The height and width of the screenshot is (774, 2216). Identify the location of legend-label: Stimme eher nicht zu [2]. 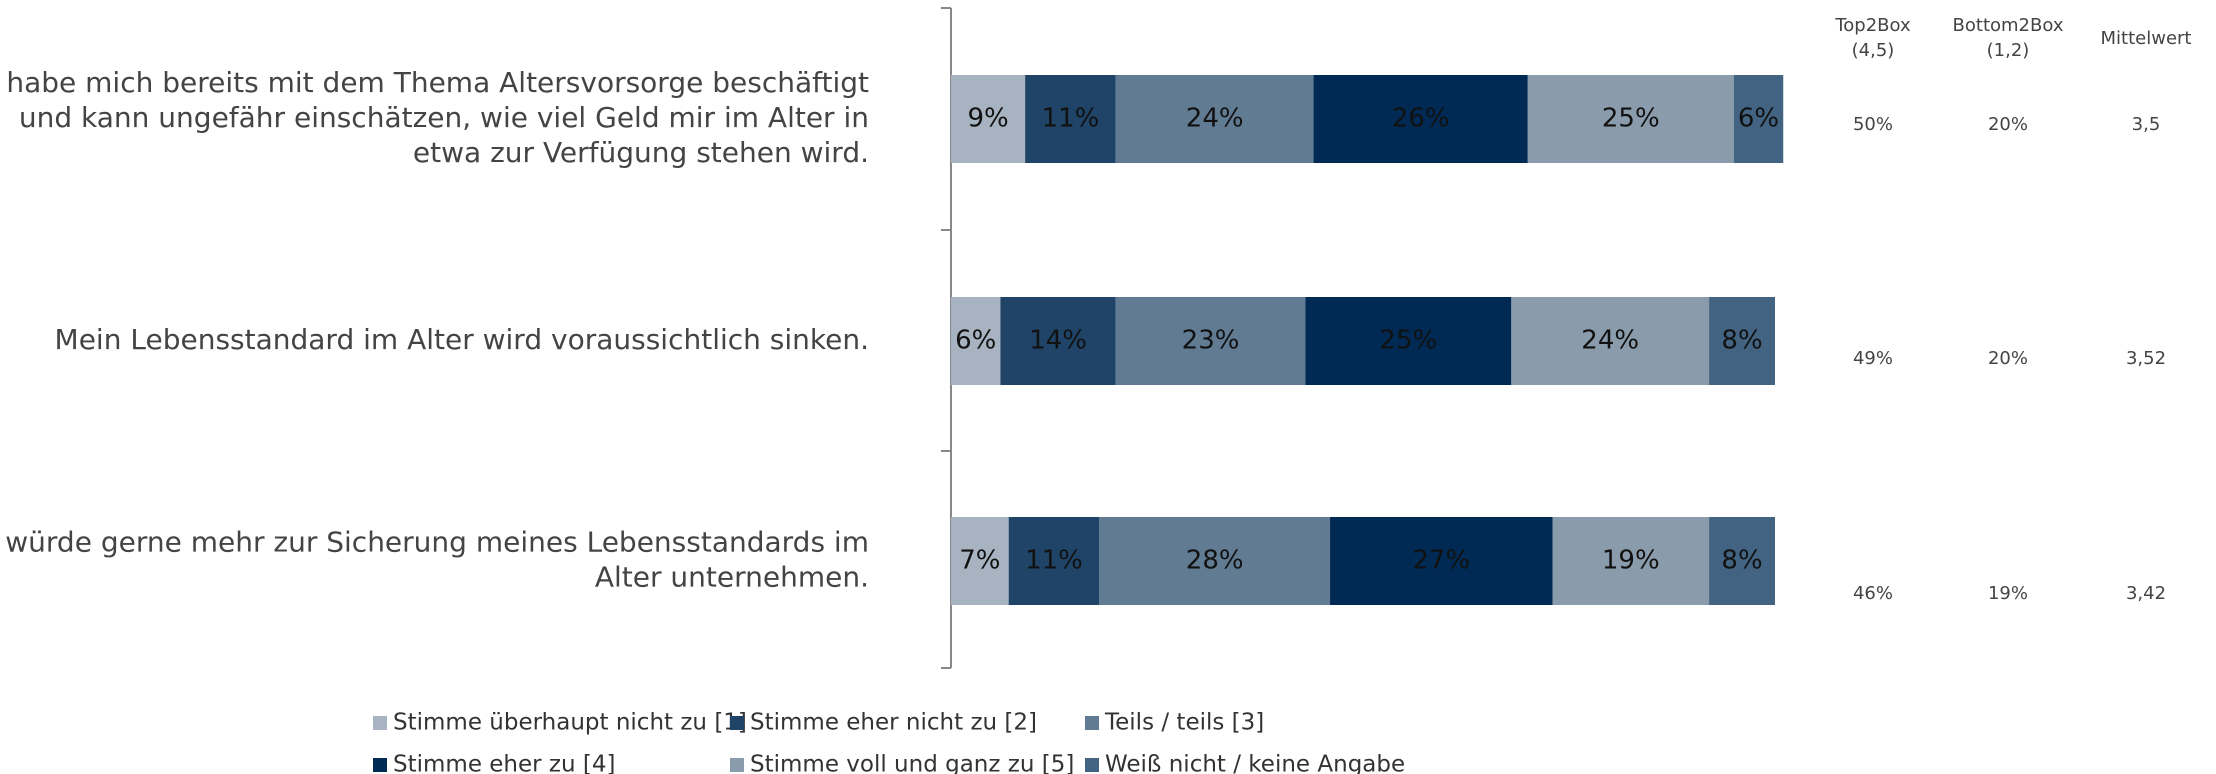
(893, 723).